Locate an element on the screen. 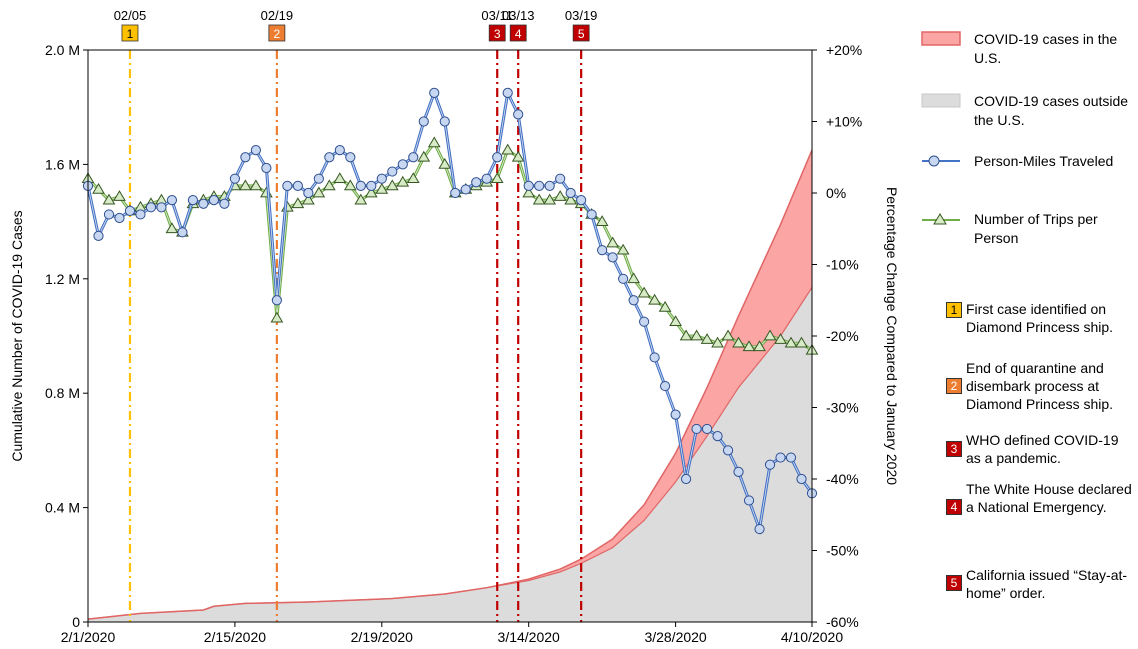 The image size is (1138, 649). x-tick-label: 2/15/2020 is located at coordinates (235, 637).